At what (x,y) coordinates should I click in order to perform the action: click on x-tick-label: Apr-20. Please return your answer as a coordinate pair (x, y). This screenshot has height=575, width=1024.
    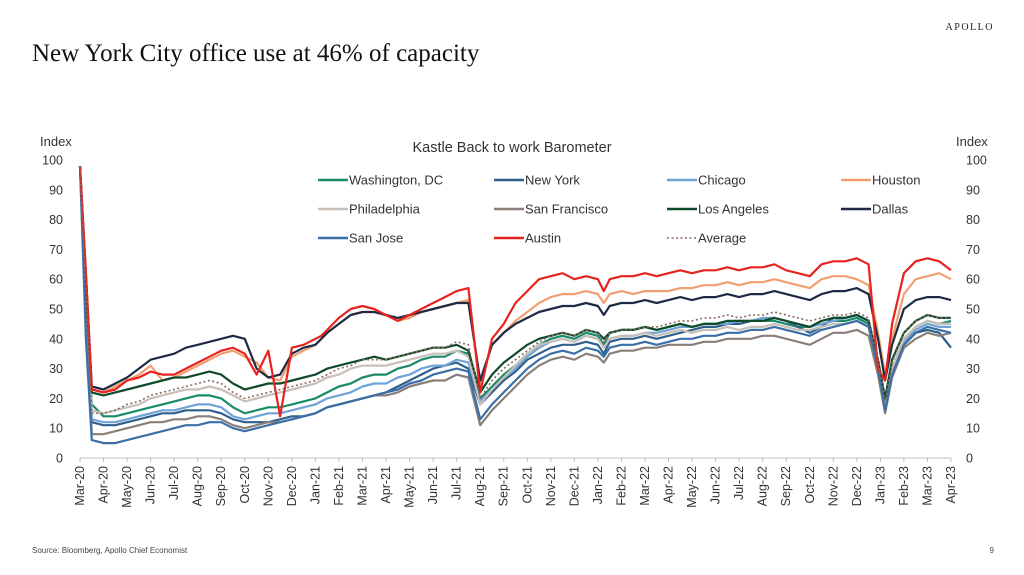
    Looking at the image, I should click on (104, 485).